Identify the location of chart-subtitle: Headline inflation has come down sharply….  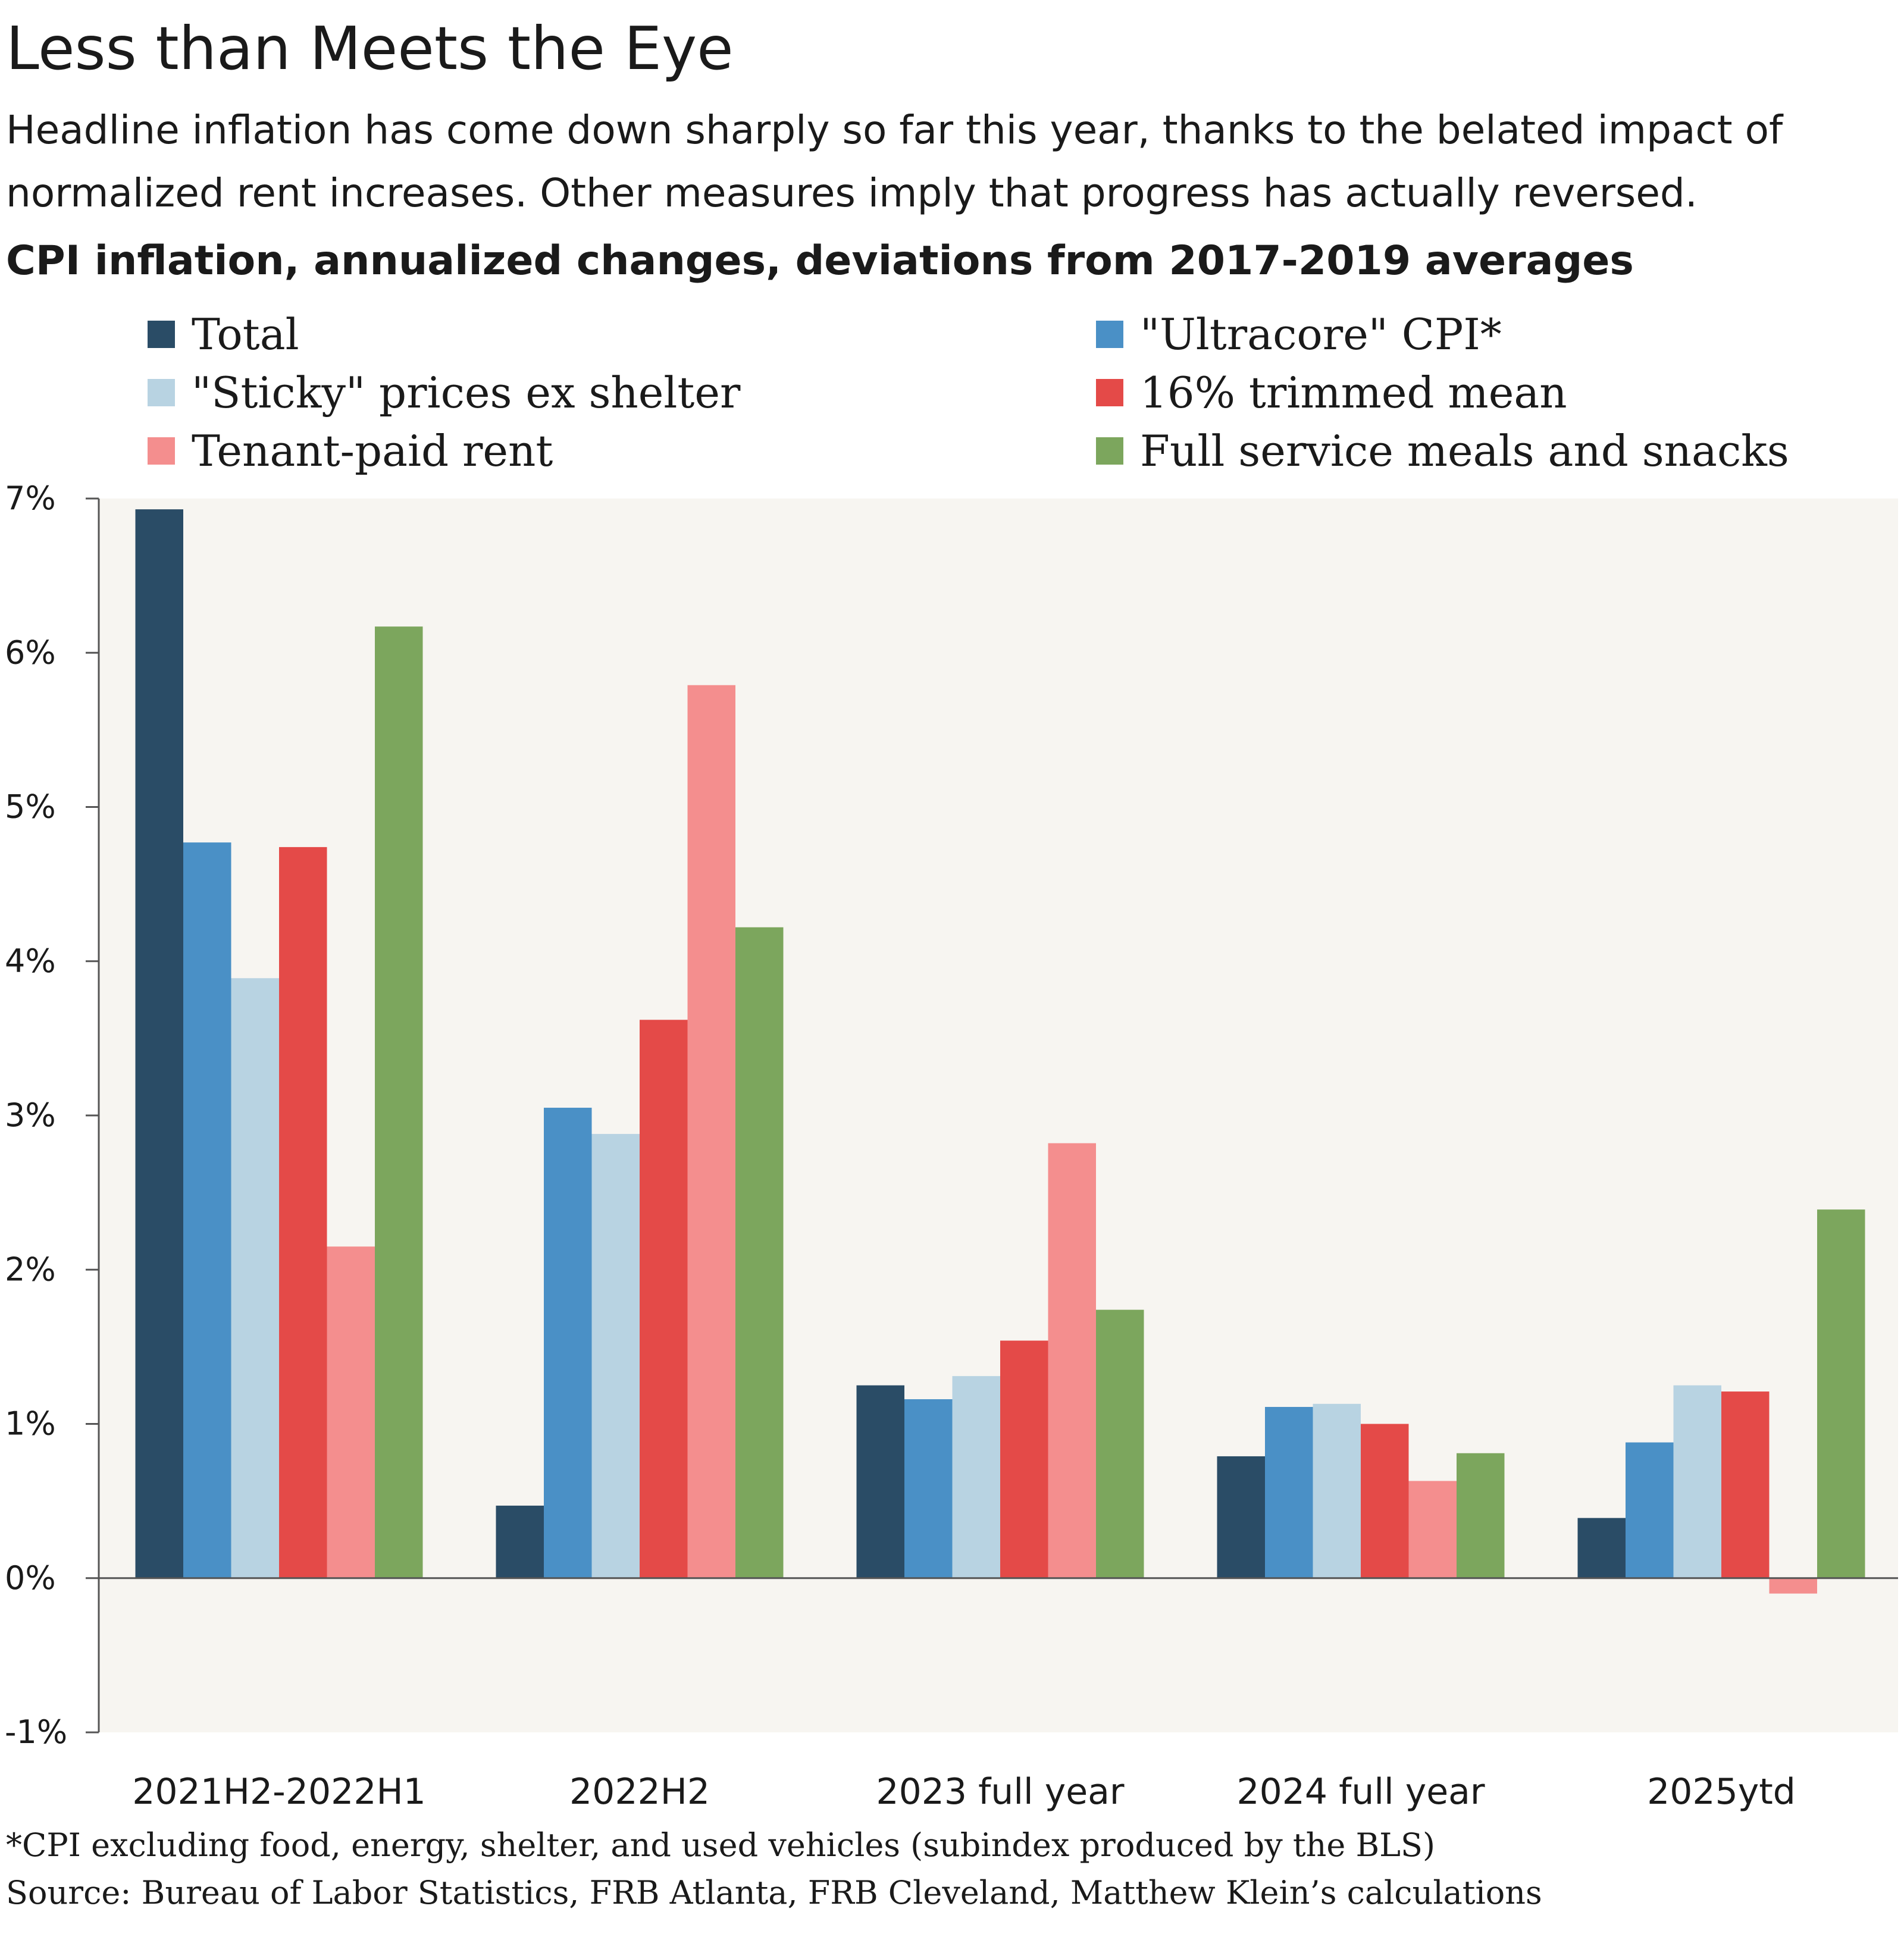
(894, 161).